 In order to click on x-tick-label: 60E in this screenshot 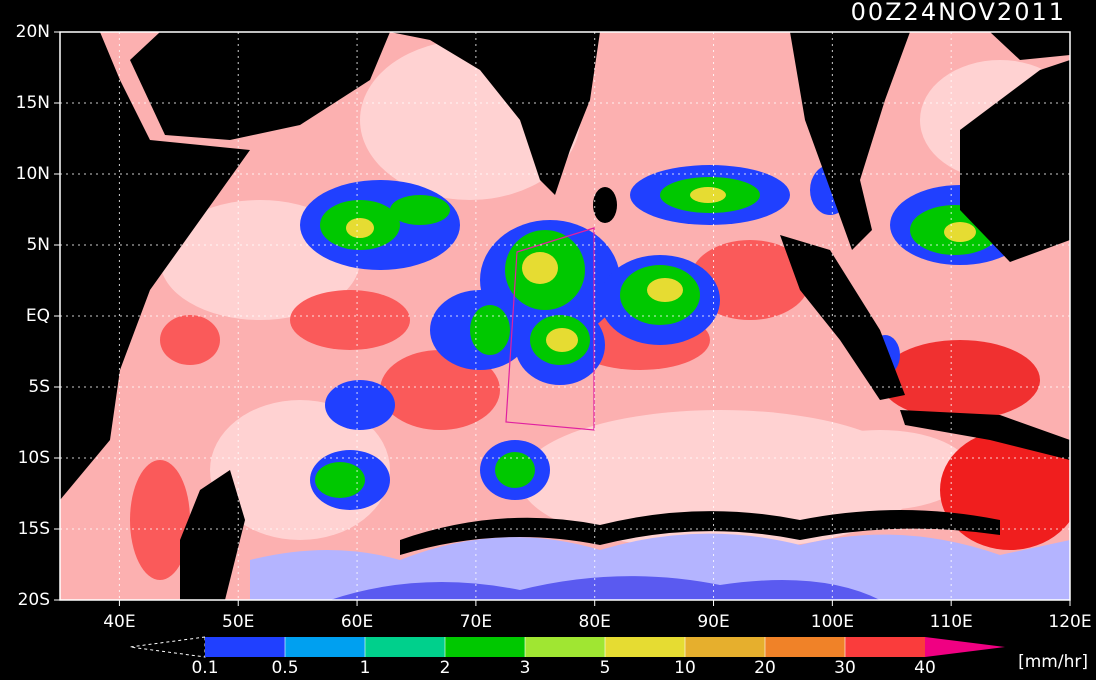, I will do `click(357, 622)`.